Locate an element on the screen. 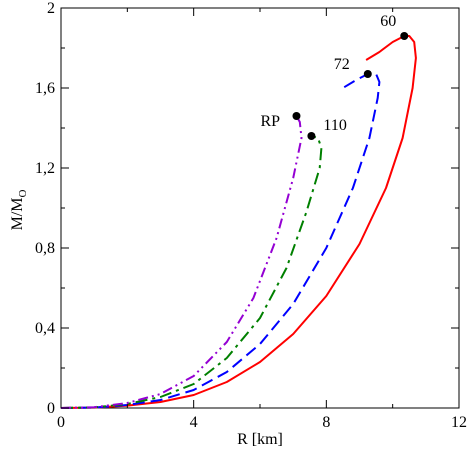  series-label-60: 60 is located at coordinates (388, 21).